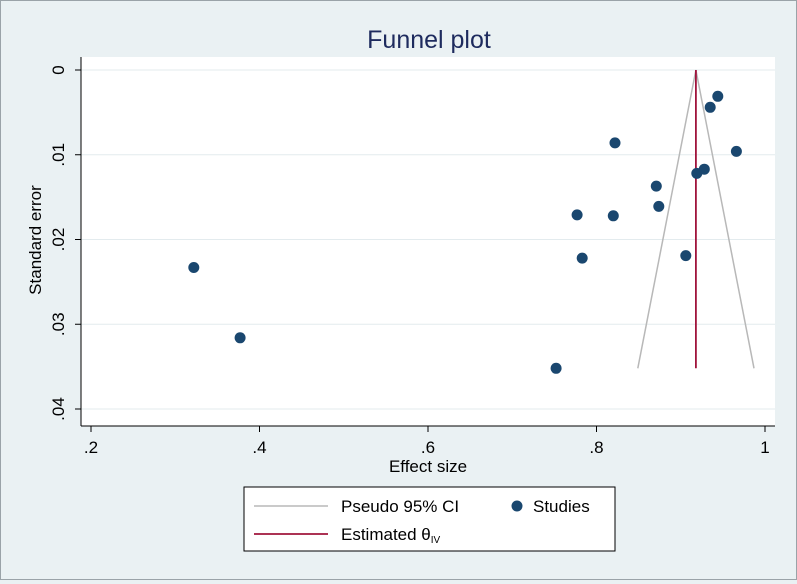  I want to click on y-tick-label: .02, so click(58, 240).